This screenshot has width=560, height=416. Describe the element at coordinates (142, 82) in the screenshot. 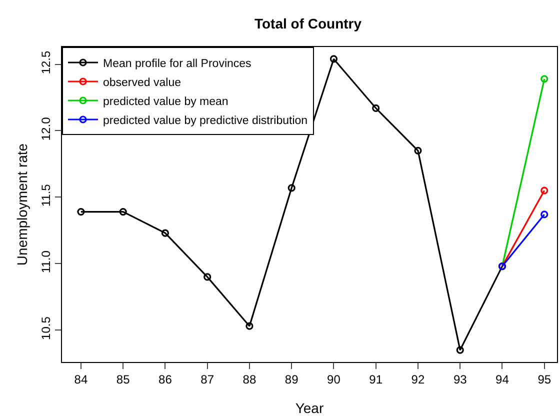

I see `legend-label: observed value` at that location.